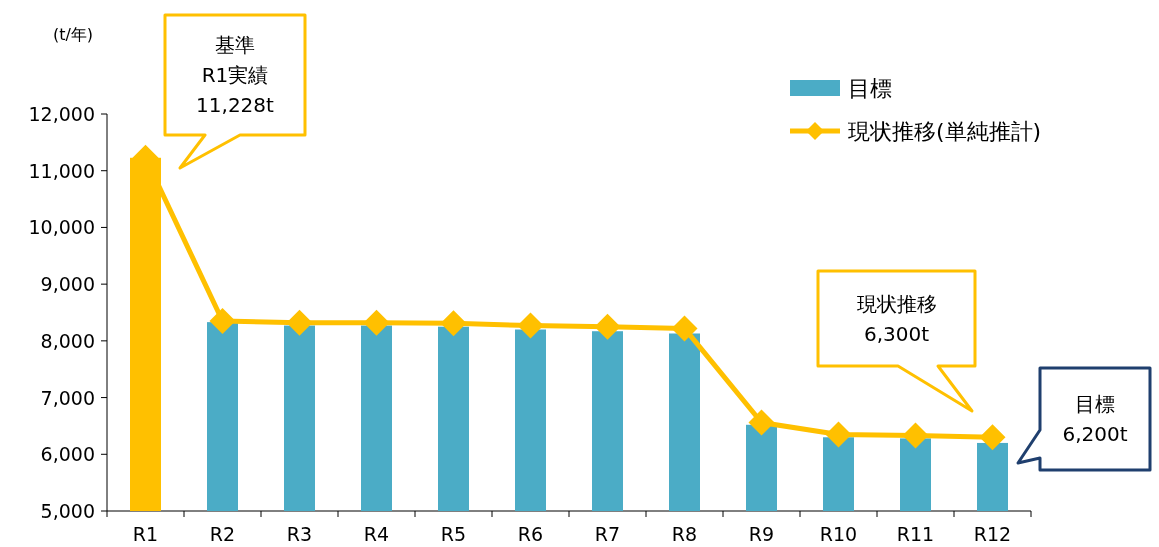 The width and height of the screenshot is (1159, 547). I want to click on y-tick-label: 8,000, so click(67, 340).